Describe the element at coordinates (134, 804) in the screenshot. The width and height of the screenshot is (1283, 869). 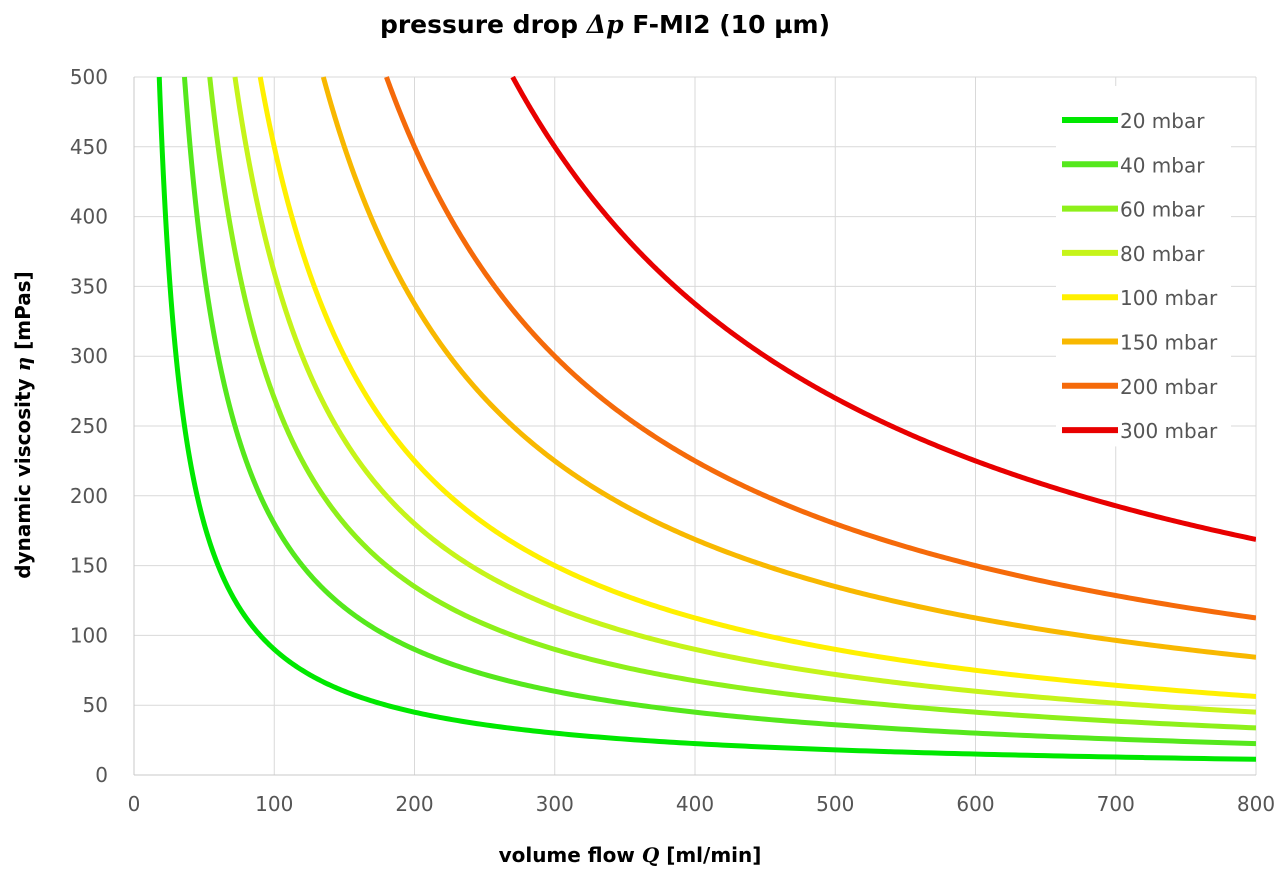
I see `x-tick-label-0: 0` at that location.